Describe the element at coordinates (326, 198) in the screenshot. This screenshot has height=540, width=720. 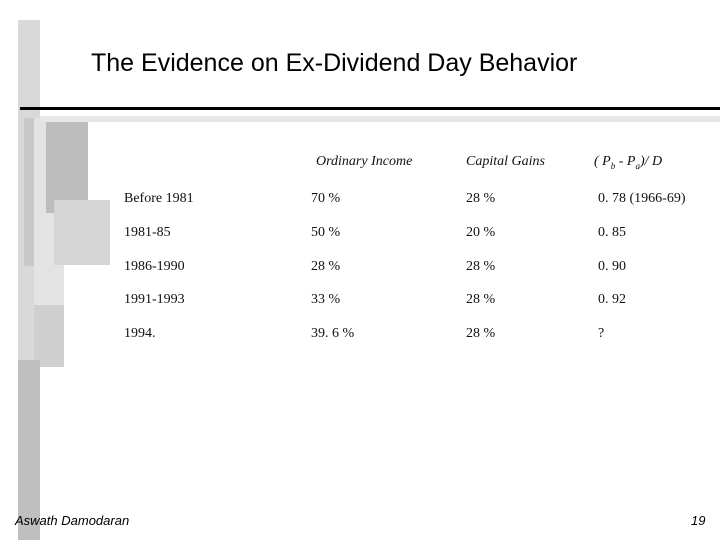
I see `row-1-ordinary: 70 %` at that location.